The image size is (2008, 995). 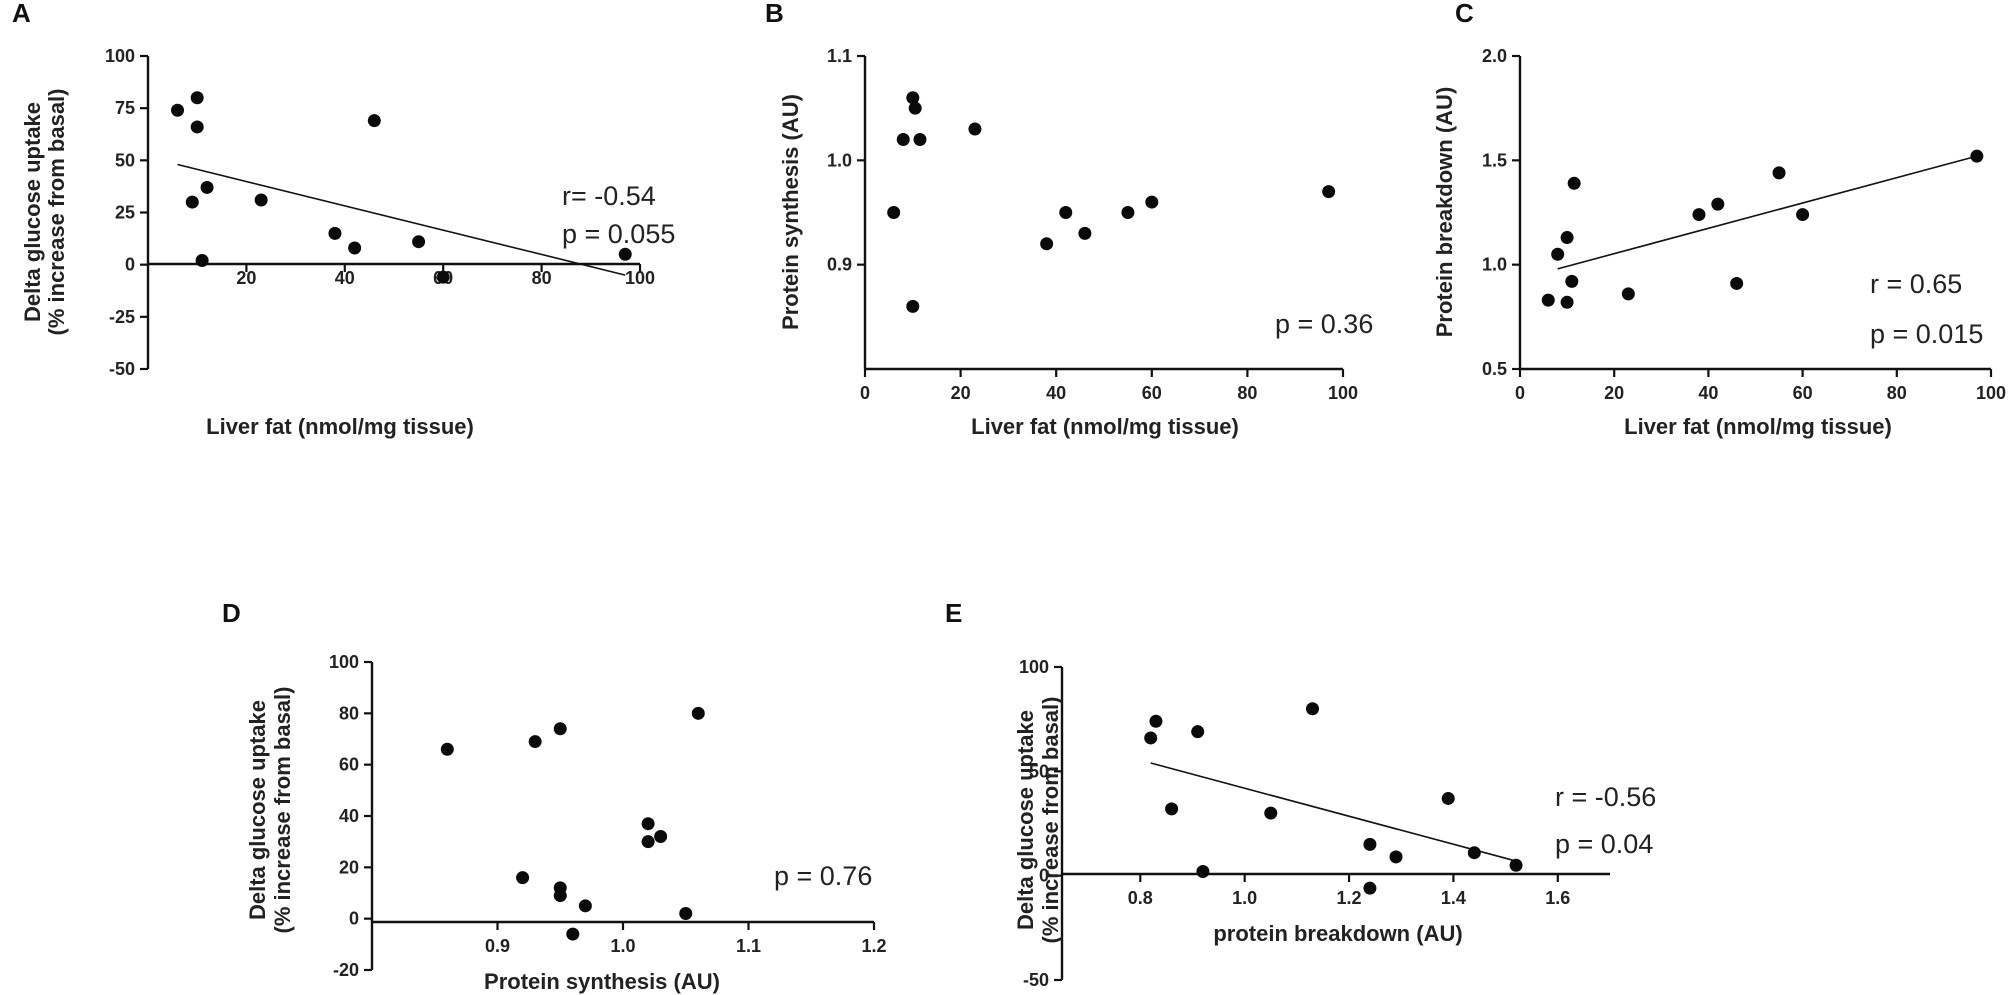 I want to click on x-axis-label: Protein synthesis (AU), so click(x=602, y=981).